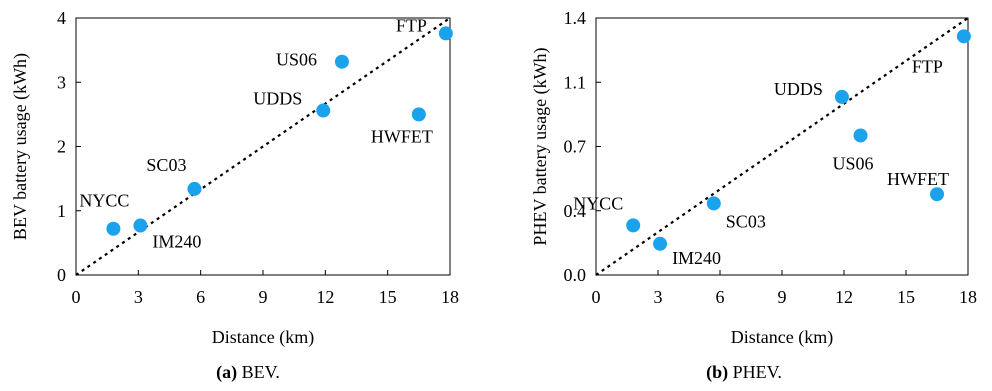 The height and width of the screenshot is (391, 992). Describe the element at coordinates (720, 297) in the screenshot. I see `chart-b-x-tick-label: 6` at that location.